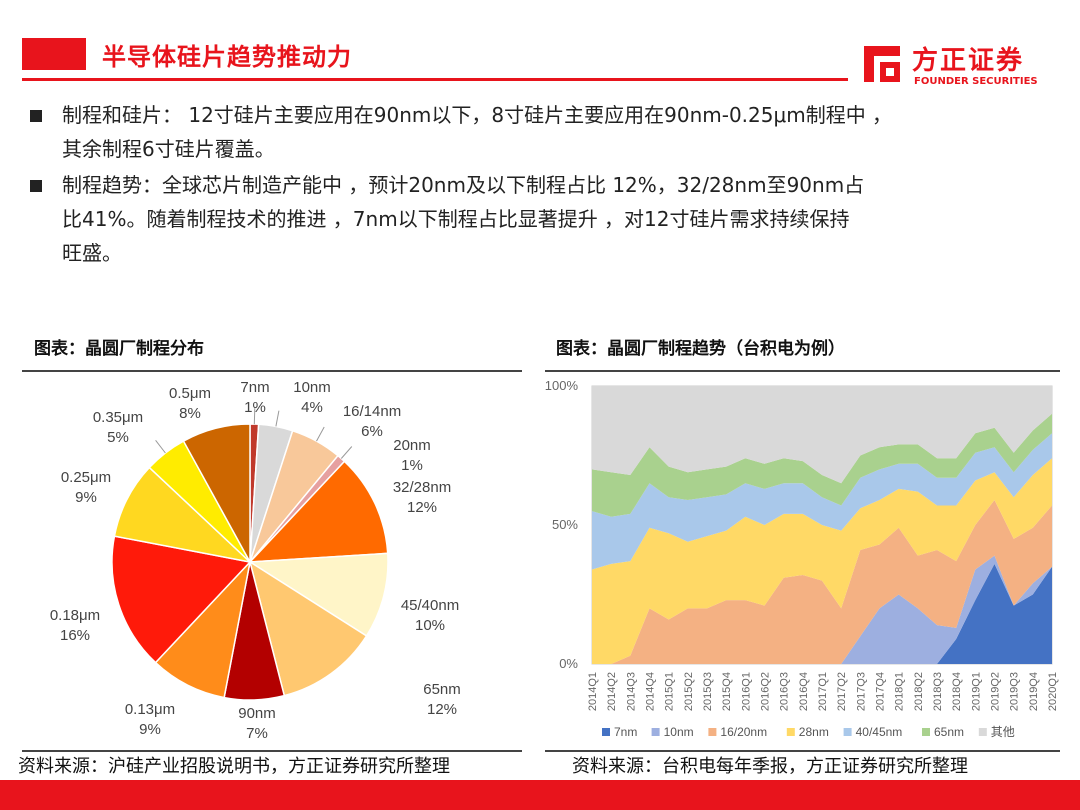  Describe the element at coordinates (312, 407) in the screenshot. I see `pie-slice-value-label: 4%` at that location.